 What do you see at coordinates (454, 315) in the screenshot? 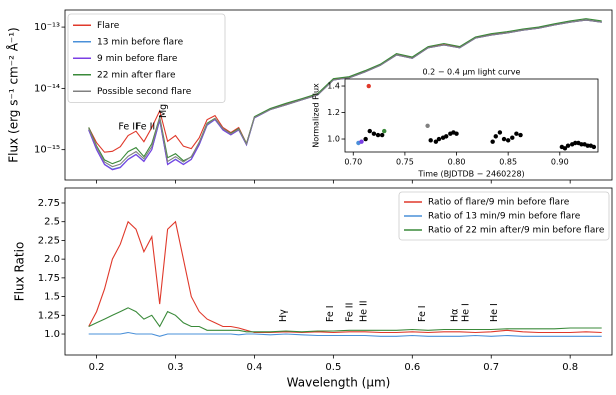
I see `line-annotation: Hα` at bounding box center [454, 315].